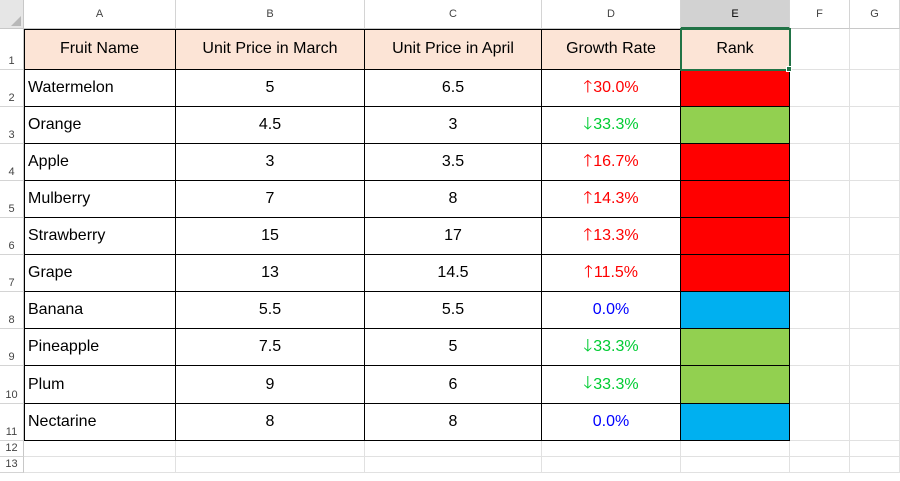  Describe the element at coordinates (100, 385) in the screenshot. I see `fruit-name-cell: Plum` at that location.